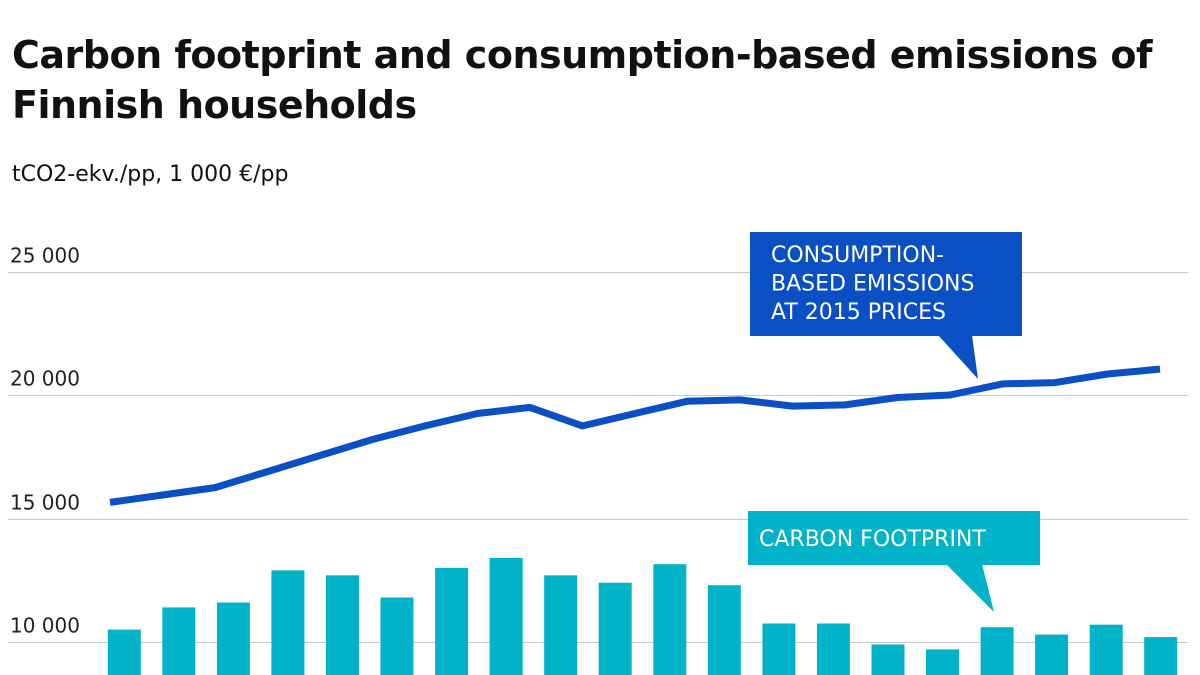 The height and width of the screenshot is (675, 1200). Describe the element at coordinates (45, 379) in the screenshot. I see `y-tick-label: 20 000` at that location.